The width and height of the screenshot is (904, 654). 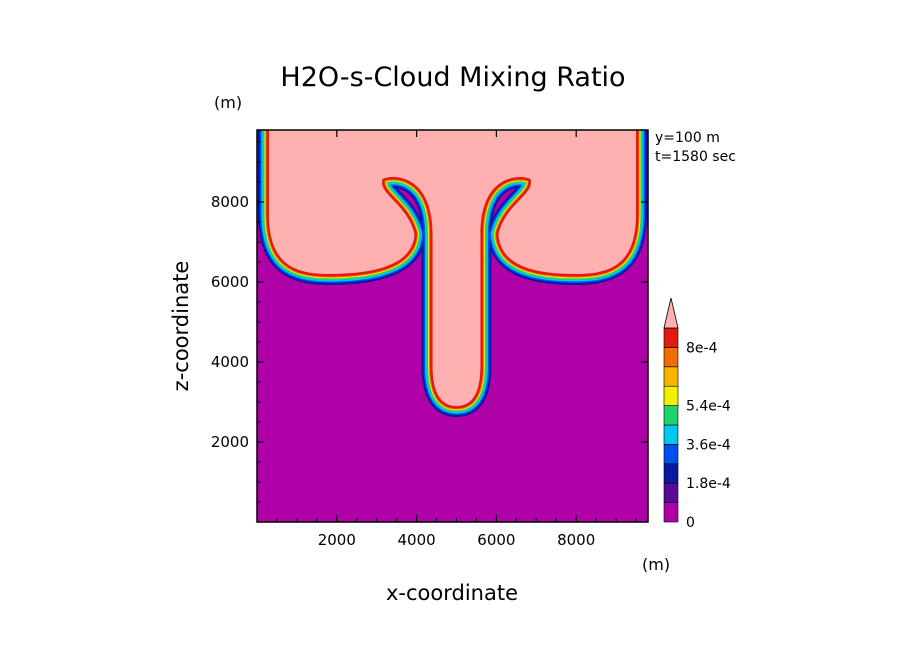 I want to click on colorbar: 0 1.8e-4 3.6e-4 5.4e-4 8e-4, so click(x=697, y=414).